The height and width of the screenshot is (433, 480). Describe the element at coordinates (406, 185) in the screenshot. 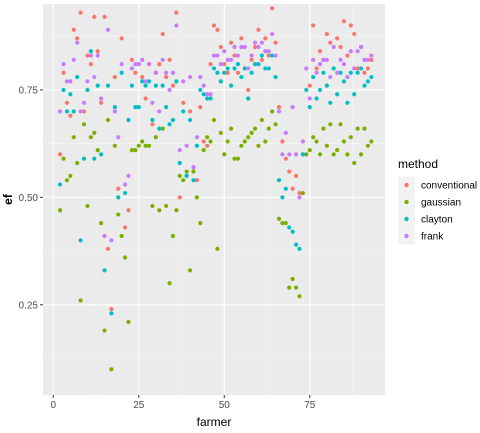

I see `legend-key-conventional` at that location.